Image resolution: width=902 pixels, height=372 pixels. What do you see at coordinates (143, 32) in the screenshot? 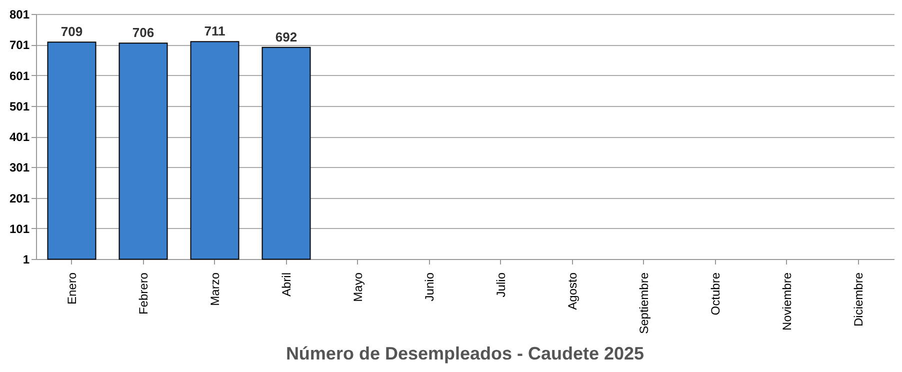
I see `data-label: 706` at bounding box center [143, 32].